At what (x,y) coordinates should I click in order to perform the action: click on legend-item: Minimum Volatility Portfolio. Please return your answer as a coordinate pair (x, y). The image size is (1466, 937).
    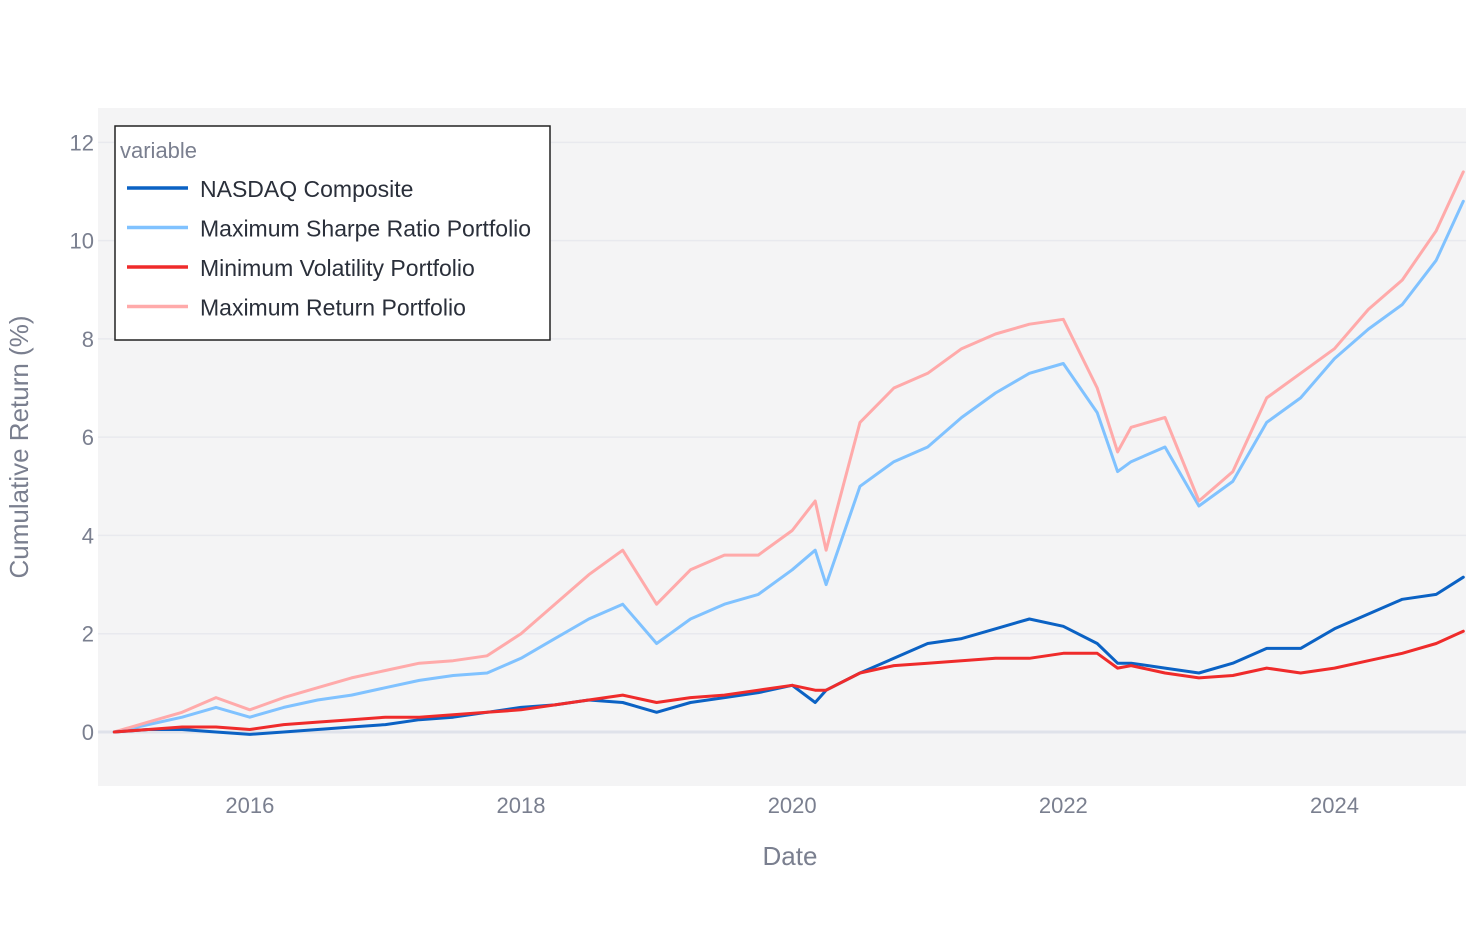
    Looking at the image, I should click on (301, 268).